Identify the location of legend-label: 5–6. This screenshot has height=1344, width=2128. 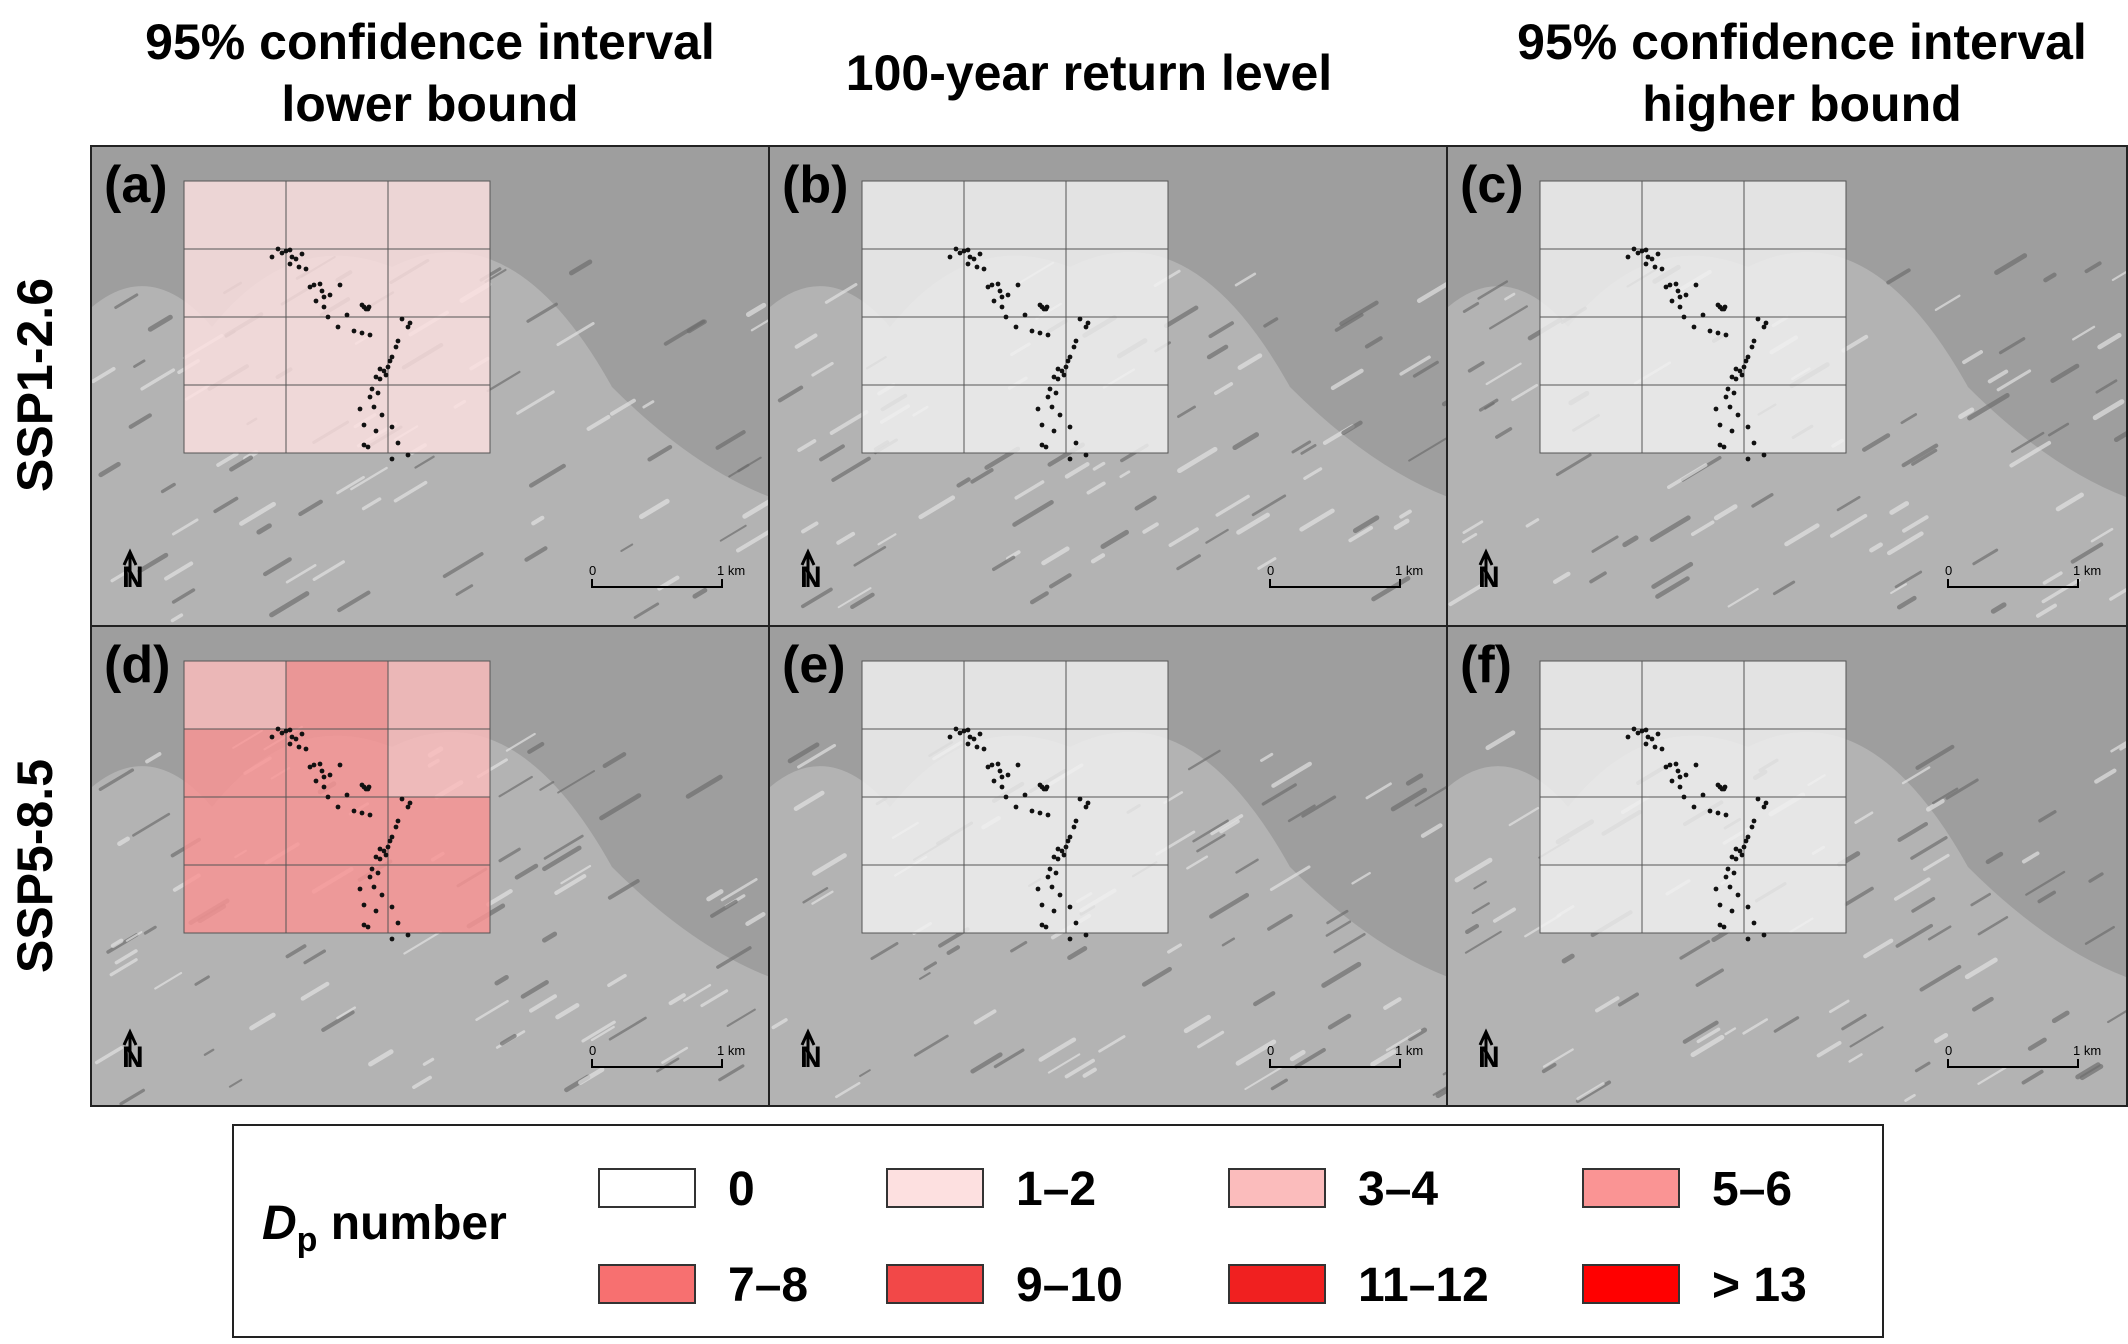
(1752, 1189).